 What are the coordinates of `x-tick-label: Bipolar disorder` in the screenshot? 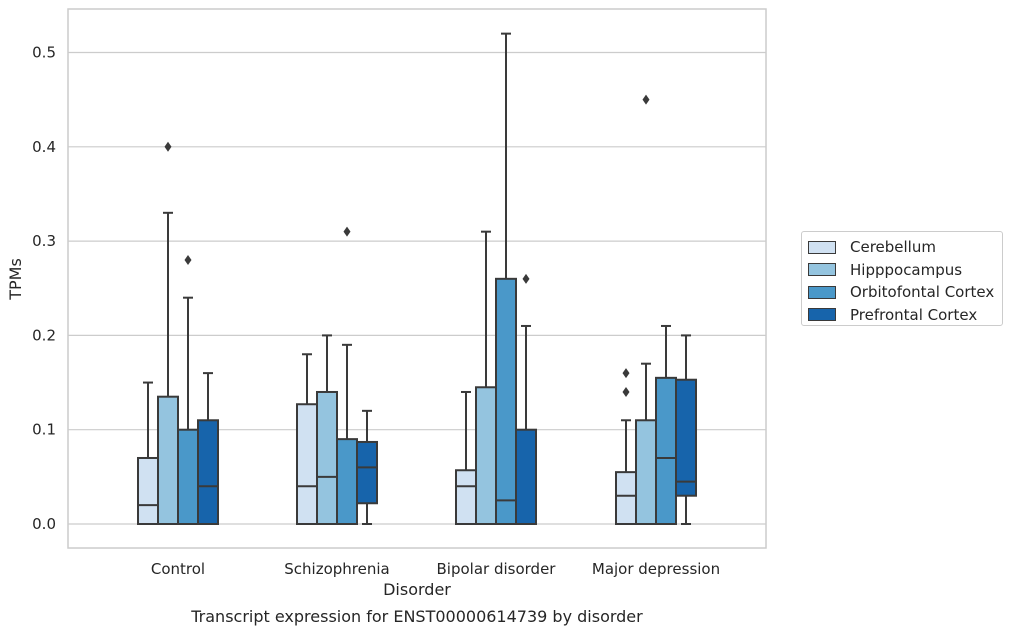 It's located at (497, 569).